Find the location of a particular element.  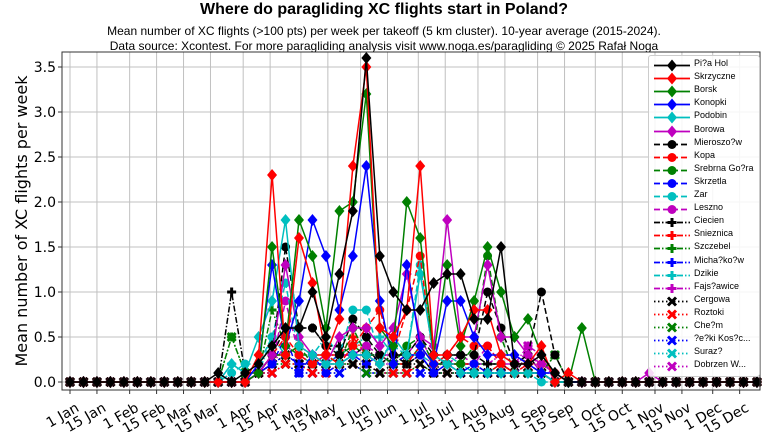

y-tick-label: 3.0 is located at coordinates (45, 113).